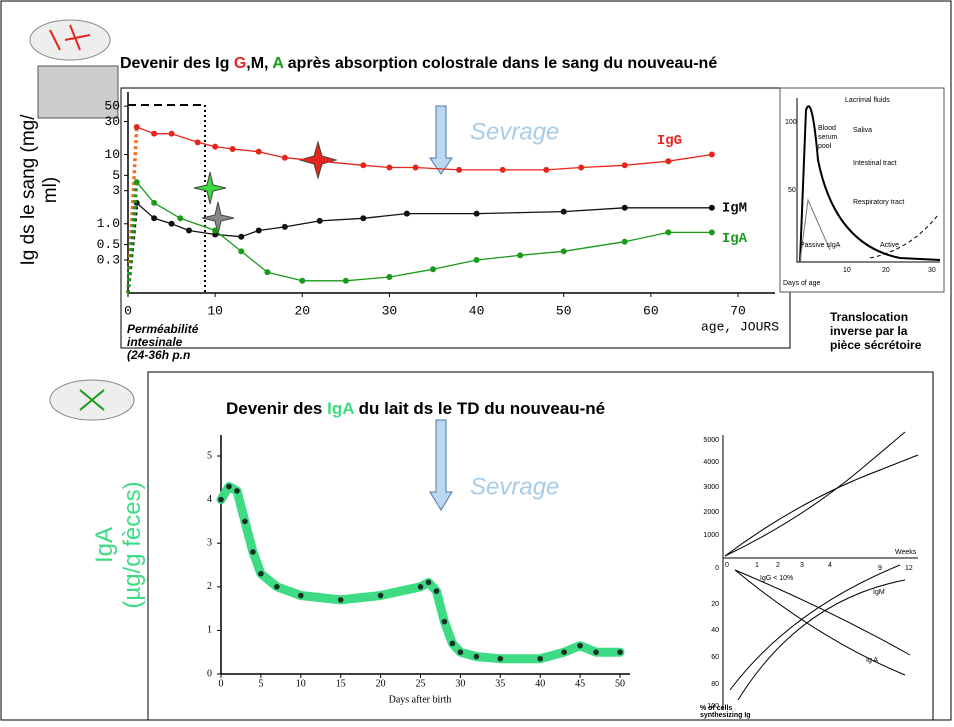 The height and width of the screenshot is (727, 954). Describe the element at coordinates (872, 660) in the screenshot. I see `inset-label: Ig A` at that location.